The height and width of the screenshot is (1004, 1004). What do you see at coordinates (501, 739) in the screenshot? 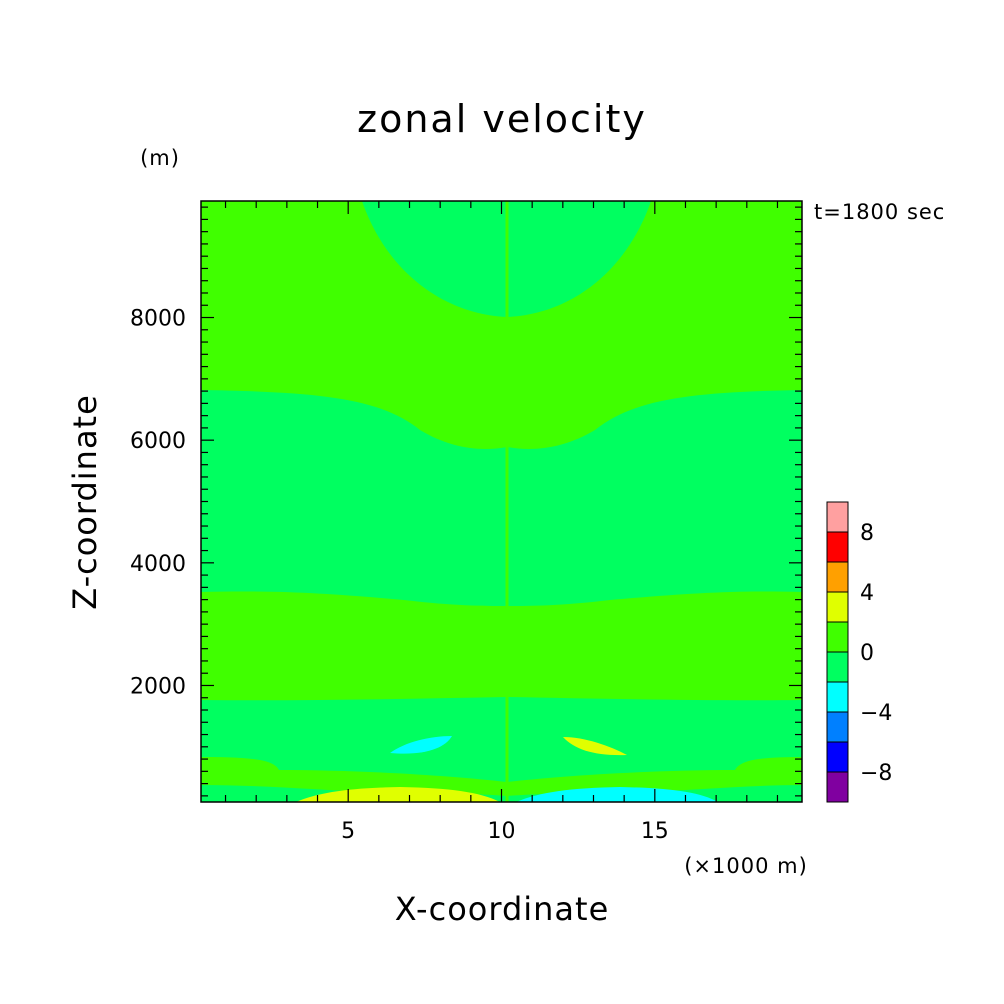
I see `region-lower-band` at bounding box center [501, 739].